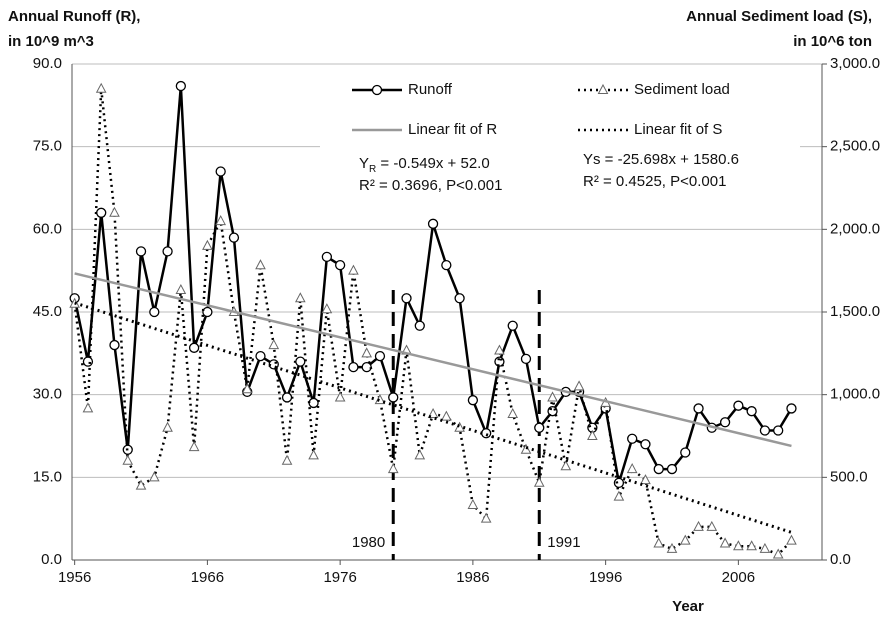  What do you see at coordinates (688, 606) in the screenshot?
I see `x-axis-title: Year` at bounding box center [688, 606].